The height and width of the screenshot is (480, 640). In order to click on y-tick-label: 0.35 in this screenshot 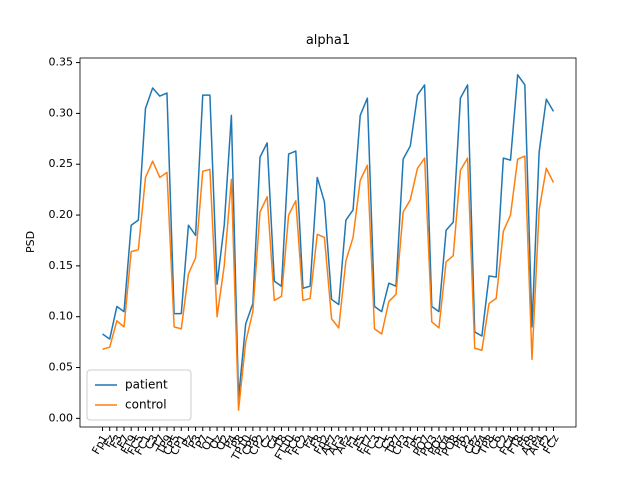, I will do `click(61, 62)`.